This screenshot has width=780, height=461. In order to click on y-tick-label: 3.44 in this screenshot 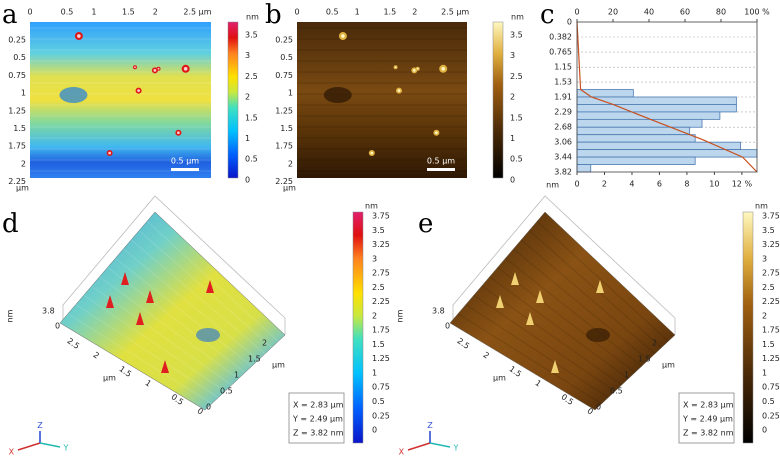, I will do `click(563, 157)`.